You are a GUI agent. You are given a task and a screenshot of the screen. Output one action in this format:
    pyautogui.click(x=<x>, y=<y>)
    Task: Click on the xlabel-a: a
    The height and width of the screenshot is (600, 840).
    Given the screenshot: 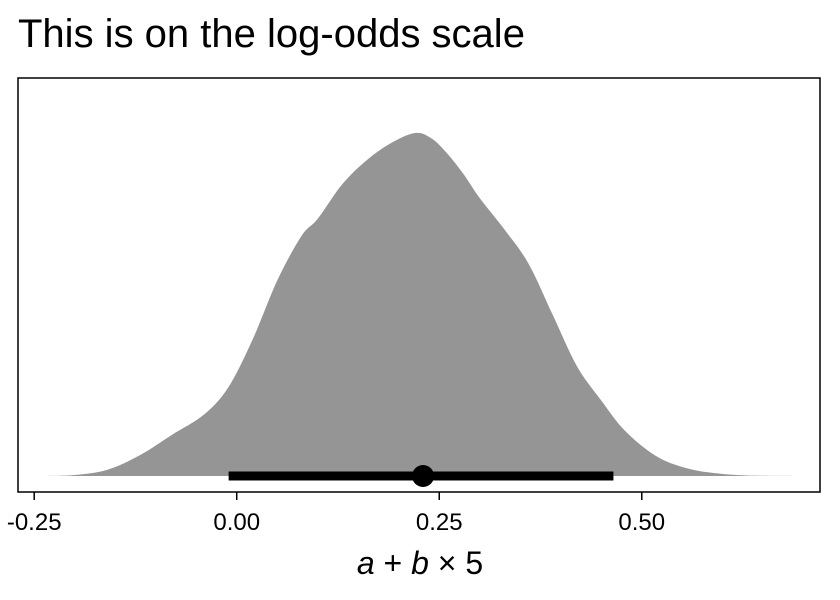 What is the action you would take?
    pyautogui.click(x=366, y=563)
    